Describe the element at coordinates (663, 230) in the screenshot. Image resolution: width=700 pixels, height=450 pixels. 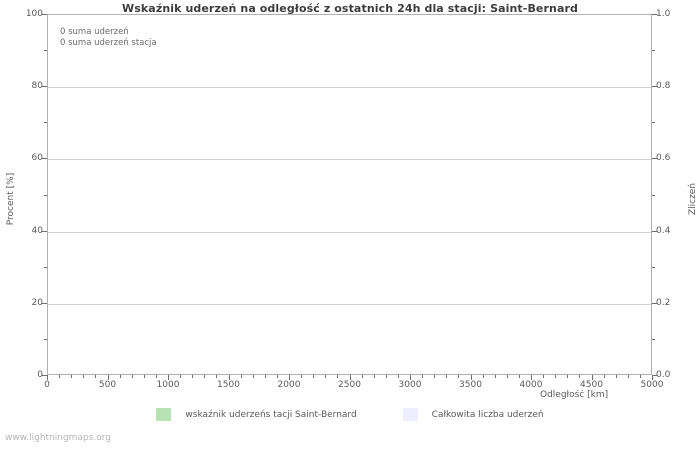
I see `y-axis-right-tick-label: 0.4` at that location.